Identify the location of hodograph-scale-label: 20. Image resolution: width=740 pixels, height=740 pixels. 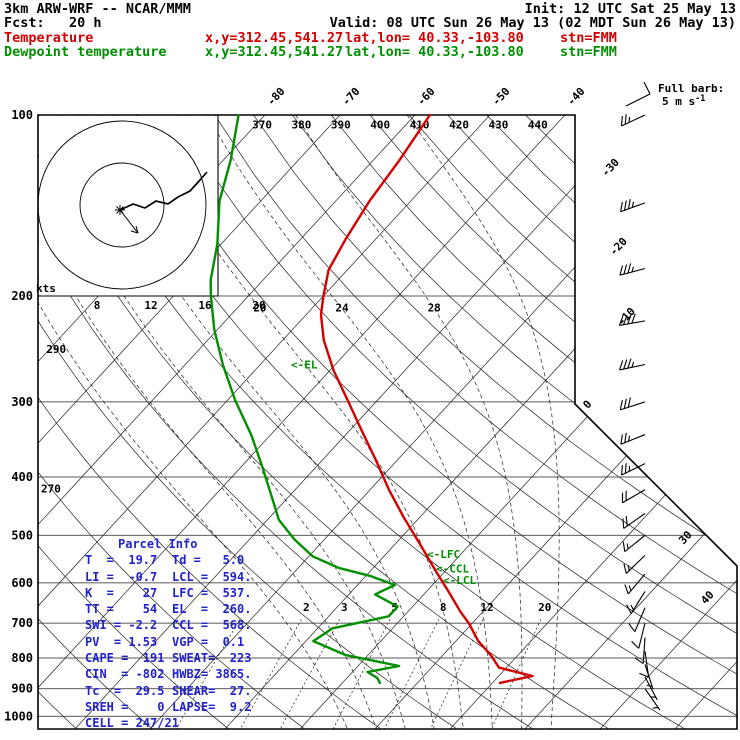
(258, 305).